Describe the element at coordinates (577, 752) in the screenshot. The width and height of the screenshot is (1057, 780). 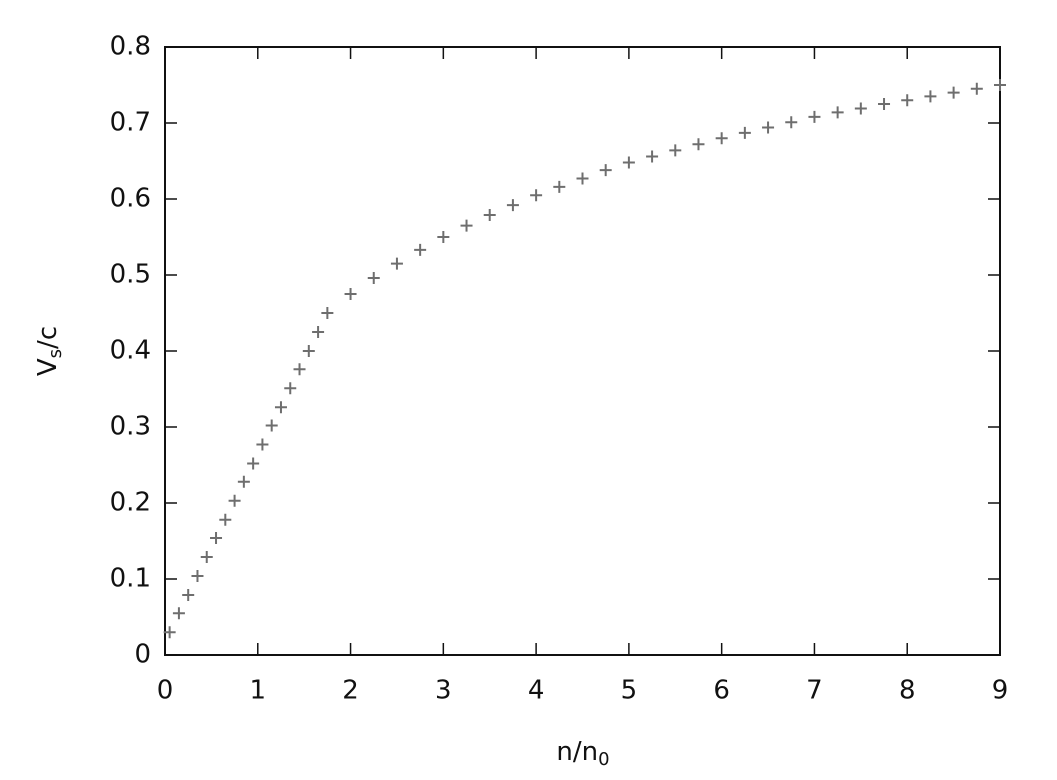
I see `x-label-text: n/n` at that location.